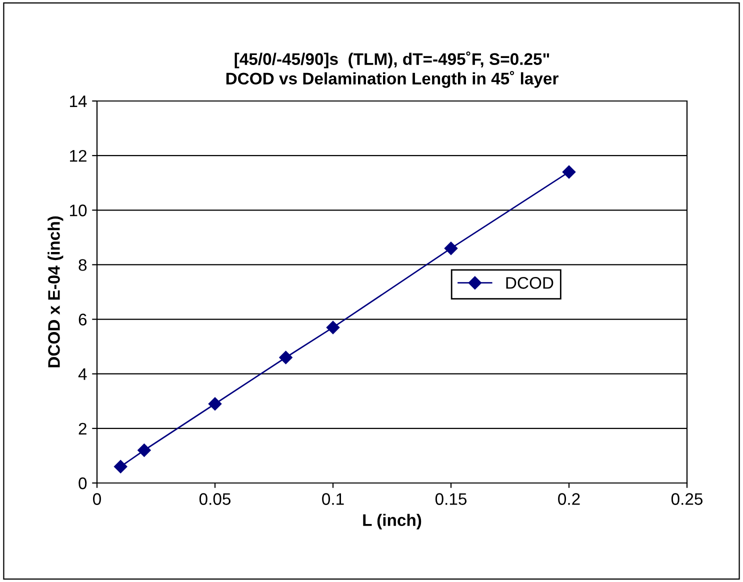 Image resolution: width=743 pixels, height=582 pixels. Describe the element at coordinates (215, 499) in the screenshot. I see `x-tick-label: 0.05` at that location.